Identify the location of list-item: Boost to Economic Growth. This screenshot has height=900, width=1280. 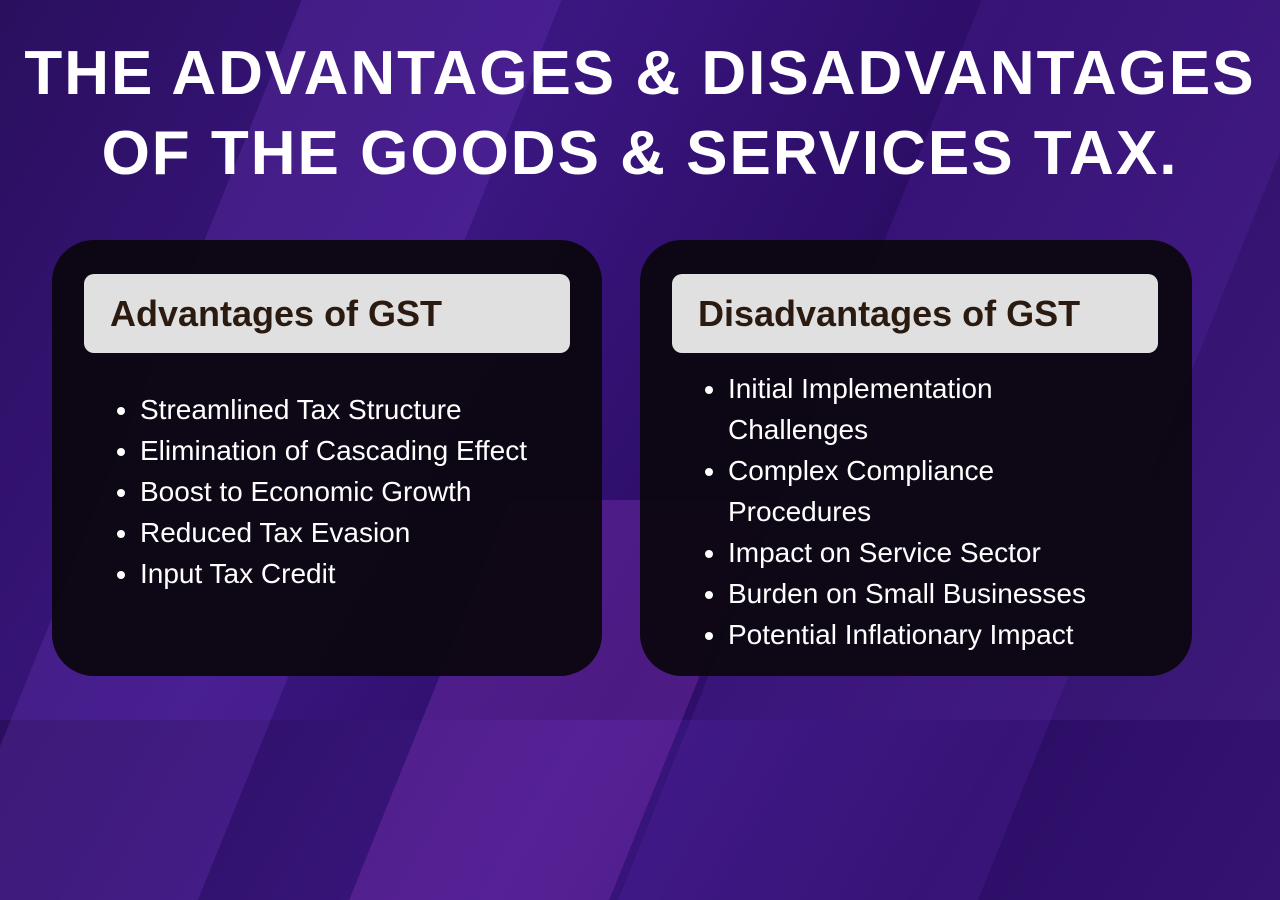
(335, 491).